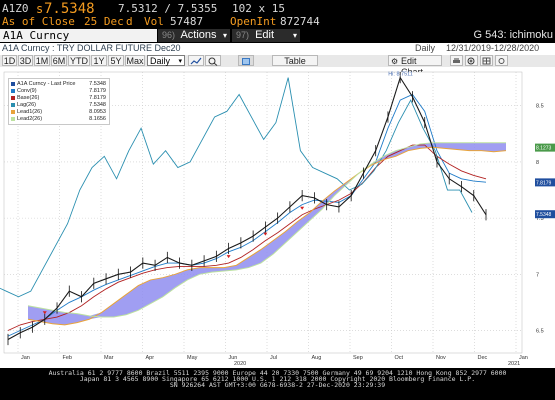 Image resolution: width=555 pixels, height=400 pixels. Describe the element at coordinates (415, 66) in the screenshot. I see `edit-chart-button: ⚙ Edit Chart` at that location.